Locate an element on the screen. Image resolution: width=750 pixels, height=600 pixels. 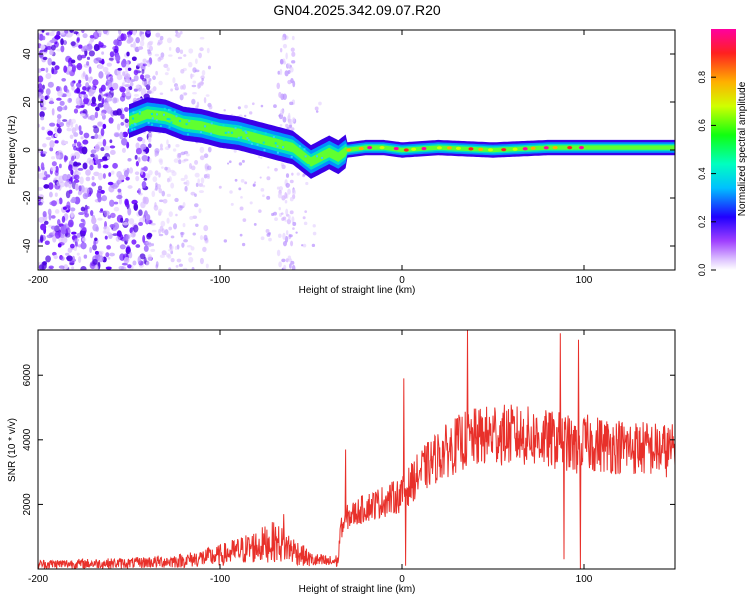
x-tick-label: 0 is located at coordinates (402, 280).